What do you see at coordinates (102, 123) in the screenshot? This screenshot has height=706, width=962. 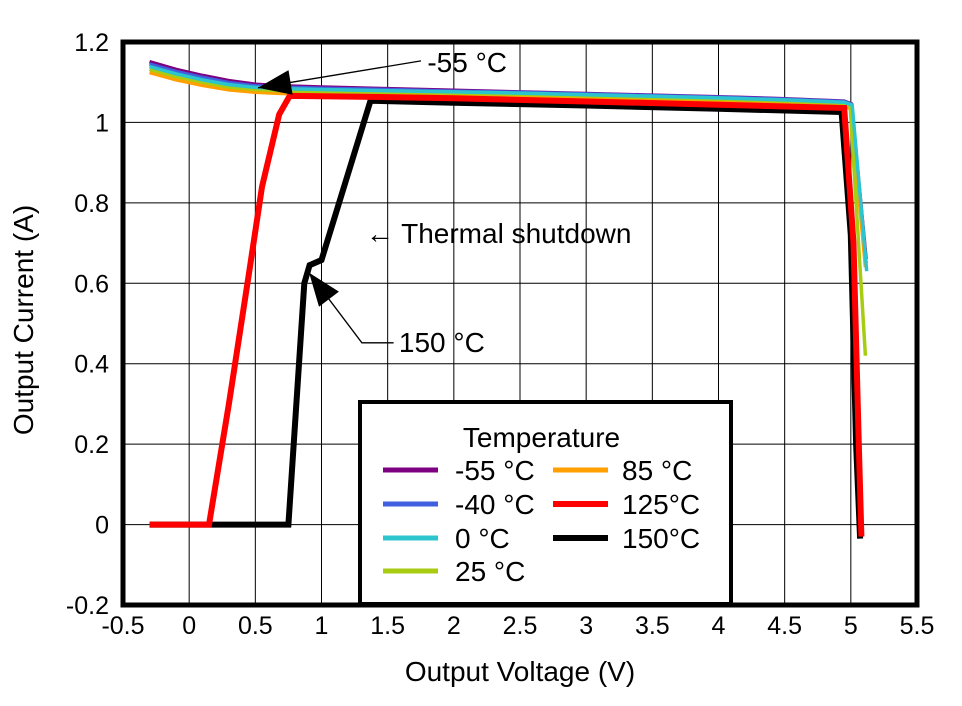 I see `y-tick-label: 1` at bounding box center [102, 123].